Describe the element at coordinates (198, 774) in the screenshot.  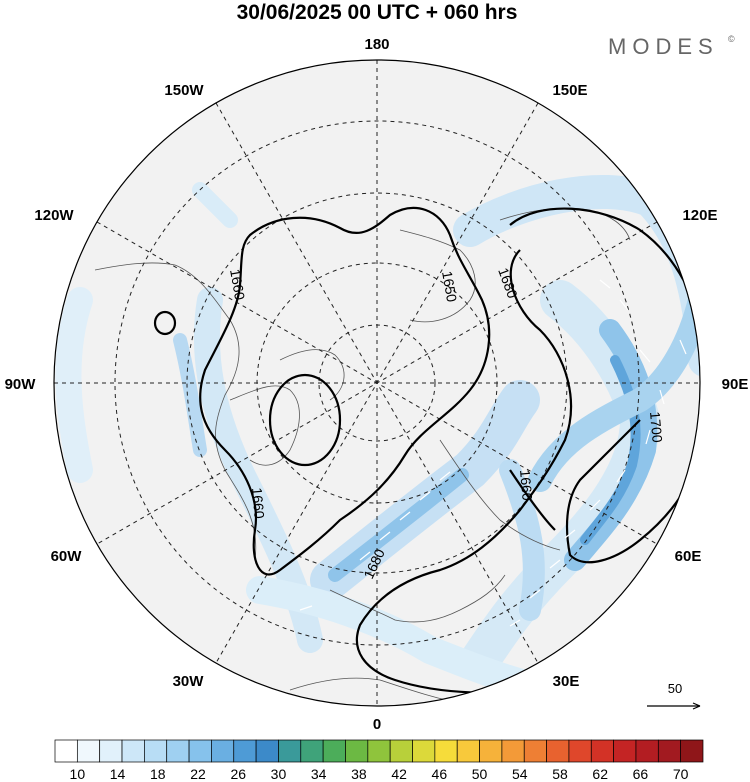
I see `colorbar-tick-label: 22` at that location.